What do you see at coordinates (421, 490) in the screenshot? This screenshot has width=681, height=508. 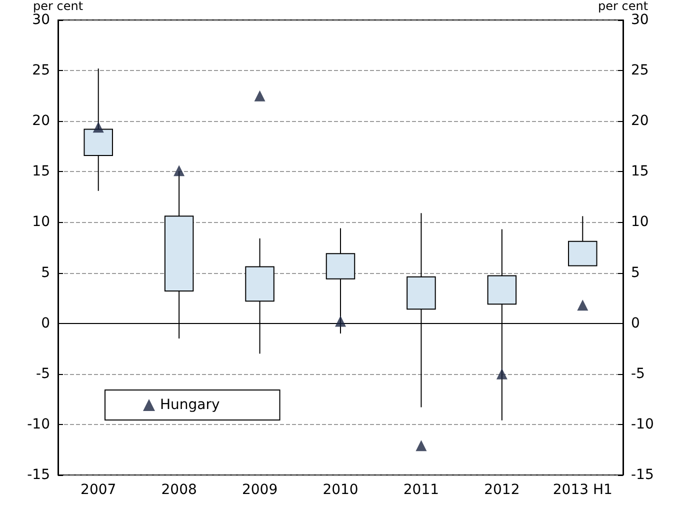 I see `x-tick-label: 2011` at bounding box center [421, 490].